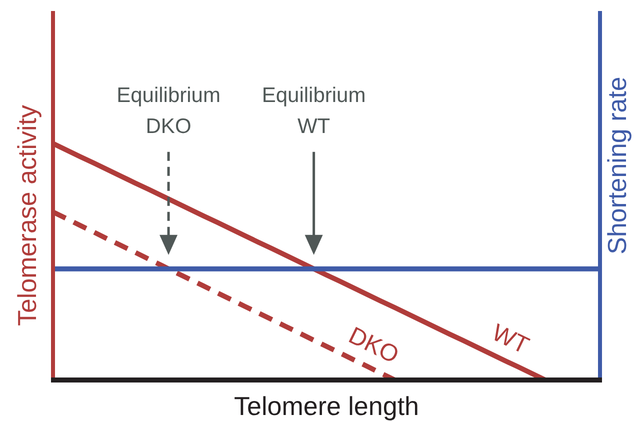 The height and width of the screenshot is (421, 639). I want to click on y-axis-title: Telomerase activity, so click(27, 215).